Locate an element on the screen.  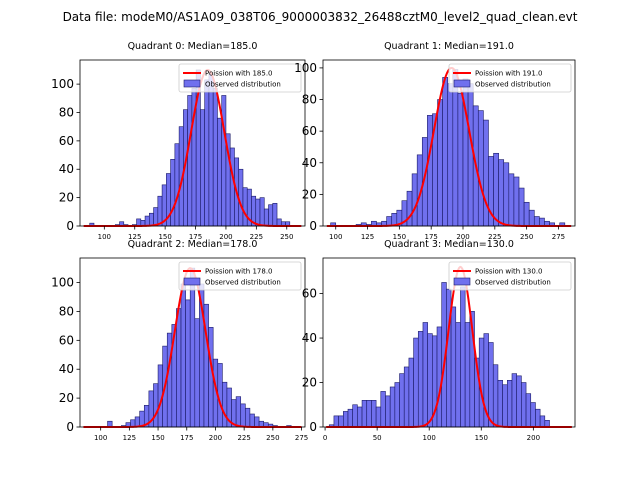
legend-label: Poission with 185.0 is located at coordinates (239, 74).